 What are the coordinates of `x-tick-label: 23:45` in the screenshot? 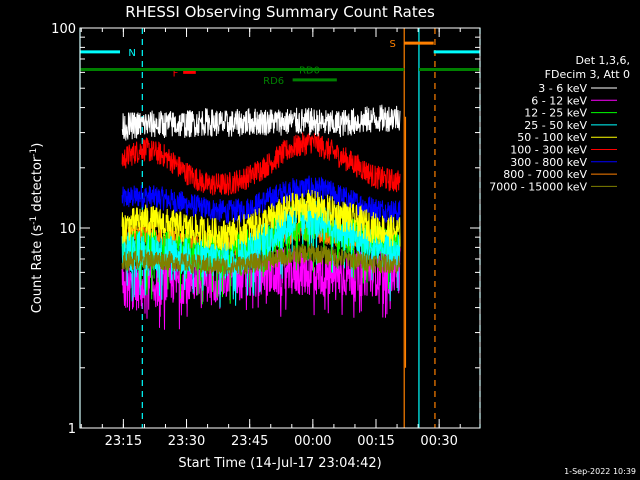 It's located at (249, 441).